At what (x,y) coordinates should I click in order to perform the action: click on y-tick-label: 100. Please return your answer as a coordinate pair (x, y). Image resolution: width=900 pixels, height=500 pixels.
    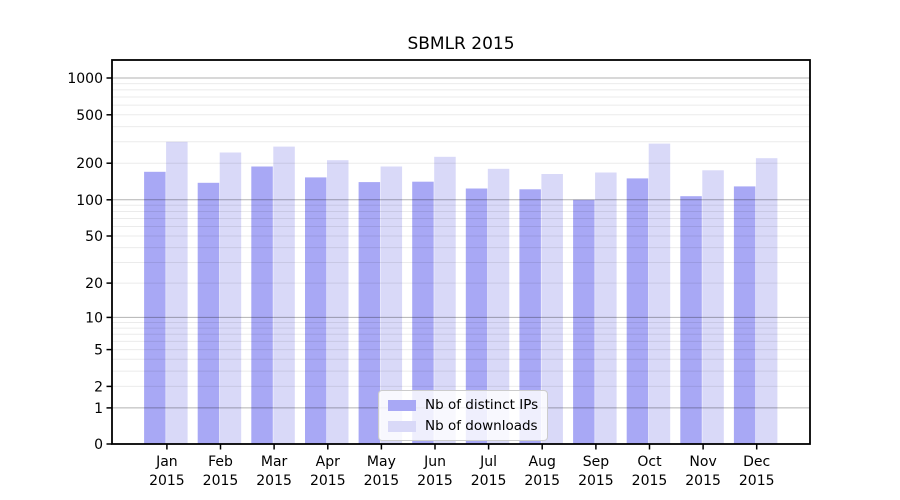
    Looking at the image, I should click on (89, 201).